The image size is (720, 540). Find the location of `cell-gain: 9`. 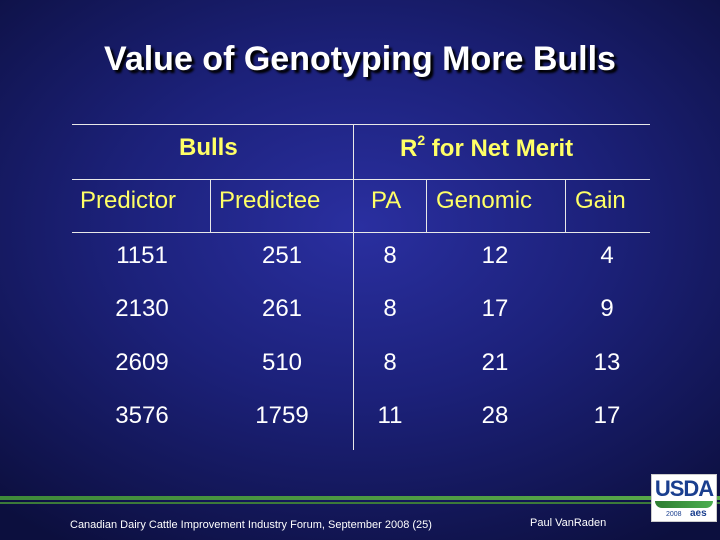

cell-gain: 9 is located at coordinates (607, 308).